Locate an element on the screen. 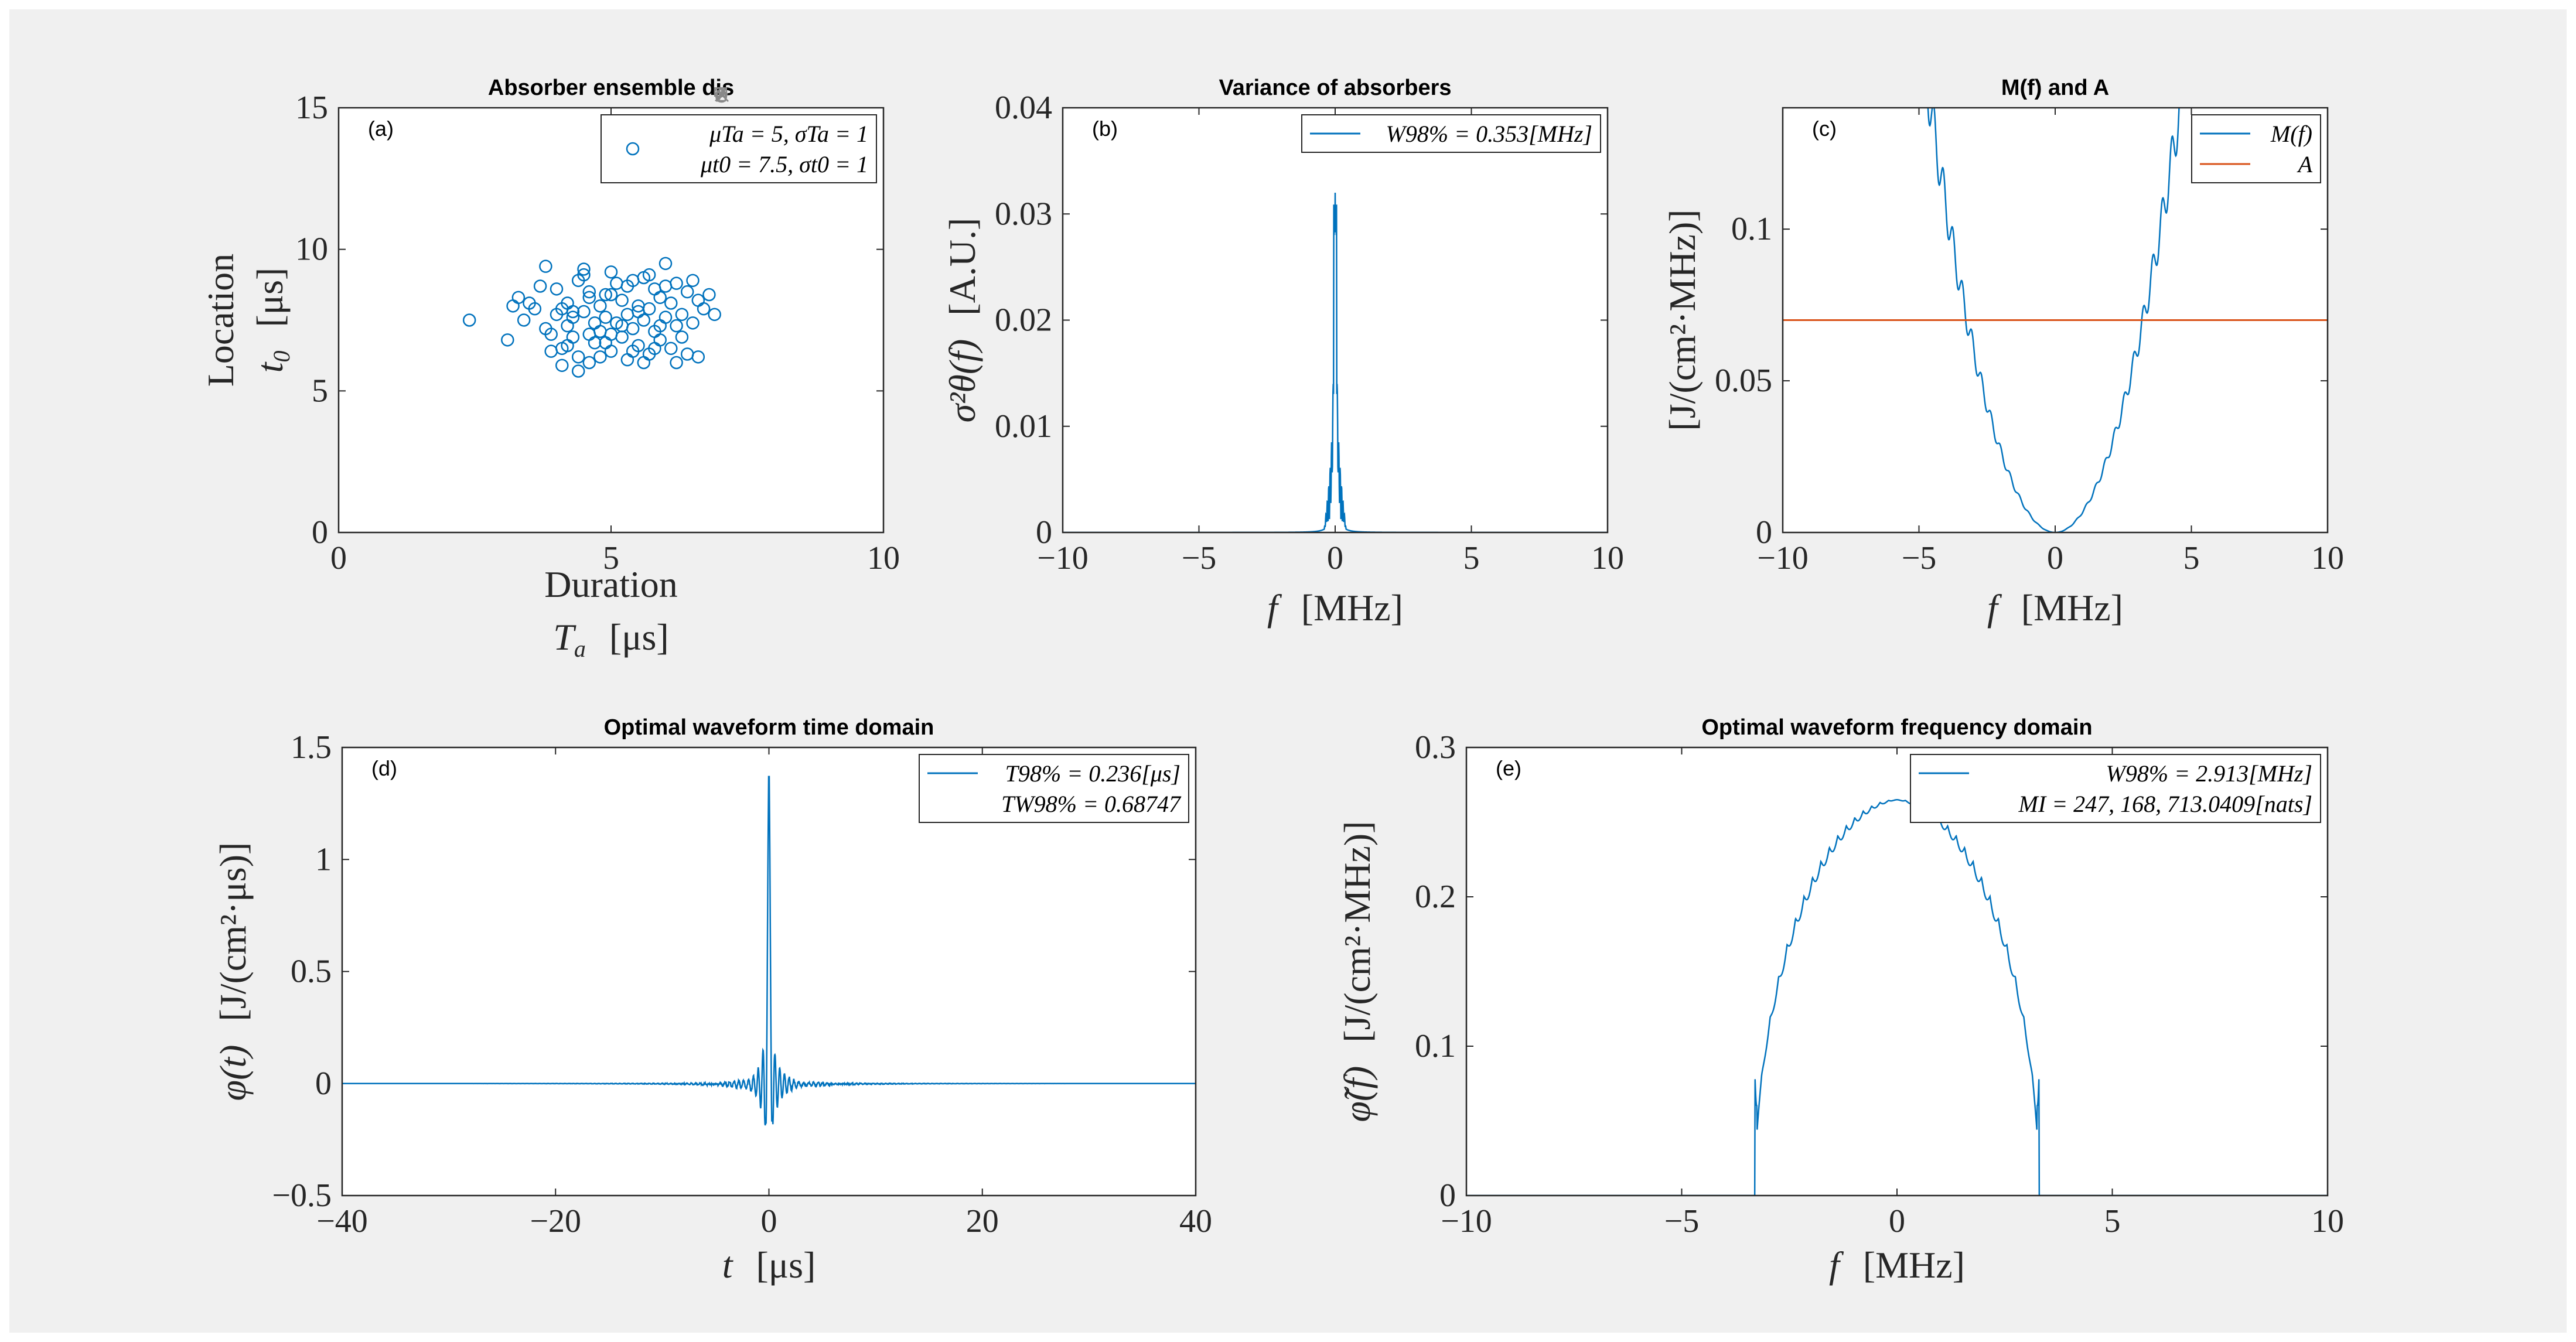 Image resolution: width=2576 pixels, height=1342 pixels. pan-icon is located at coordinates (754, 100).